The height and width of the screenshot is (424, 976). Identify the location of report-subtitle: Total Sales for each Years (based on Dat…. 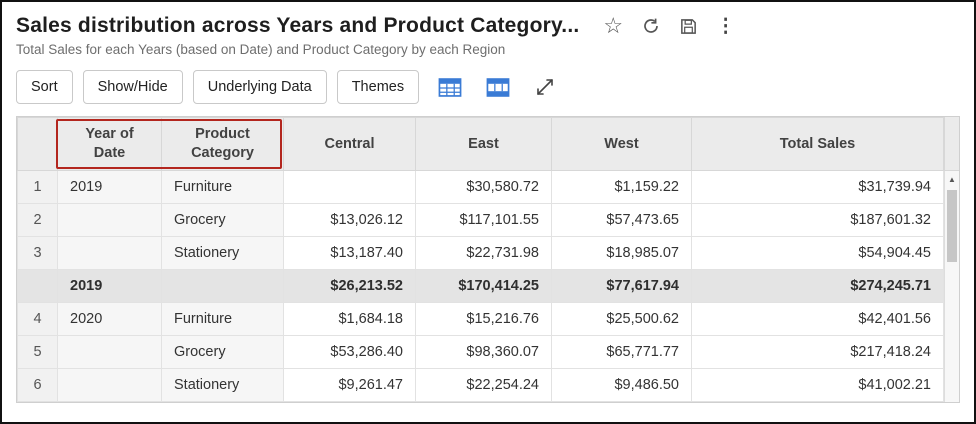
(261, 49).